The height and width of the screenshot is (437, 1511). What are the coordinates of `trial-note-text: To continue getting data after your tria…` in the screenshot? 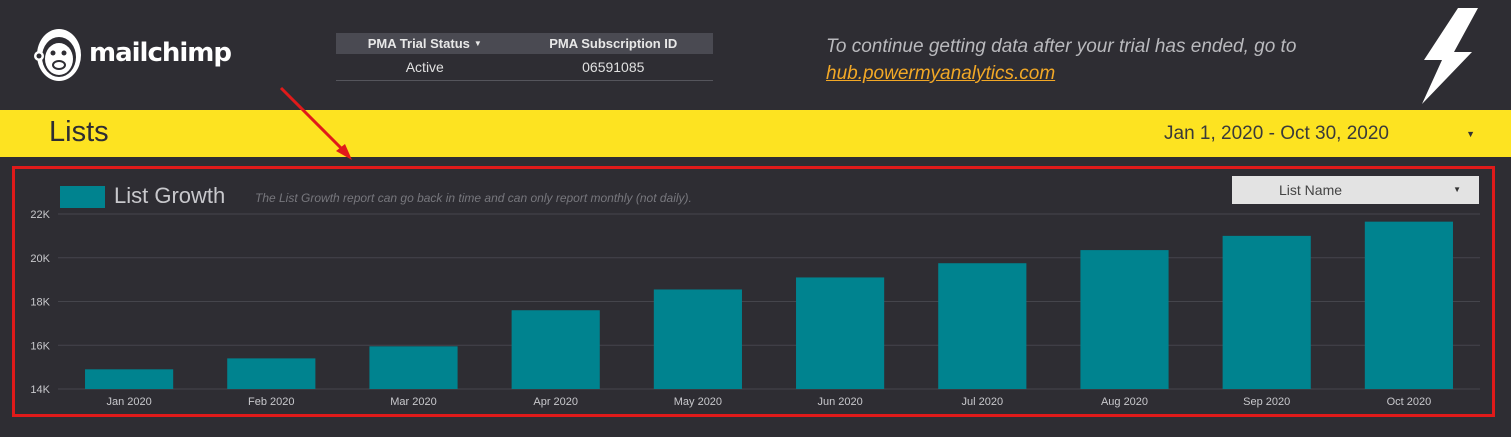 It's located at (1061, 46).